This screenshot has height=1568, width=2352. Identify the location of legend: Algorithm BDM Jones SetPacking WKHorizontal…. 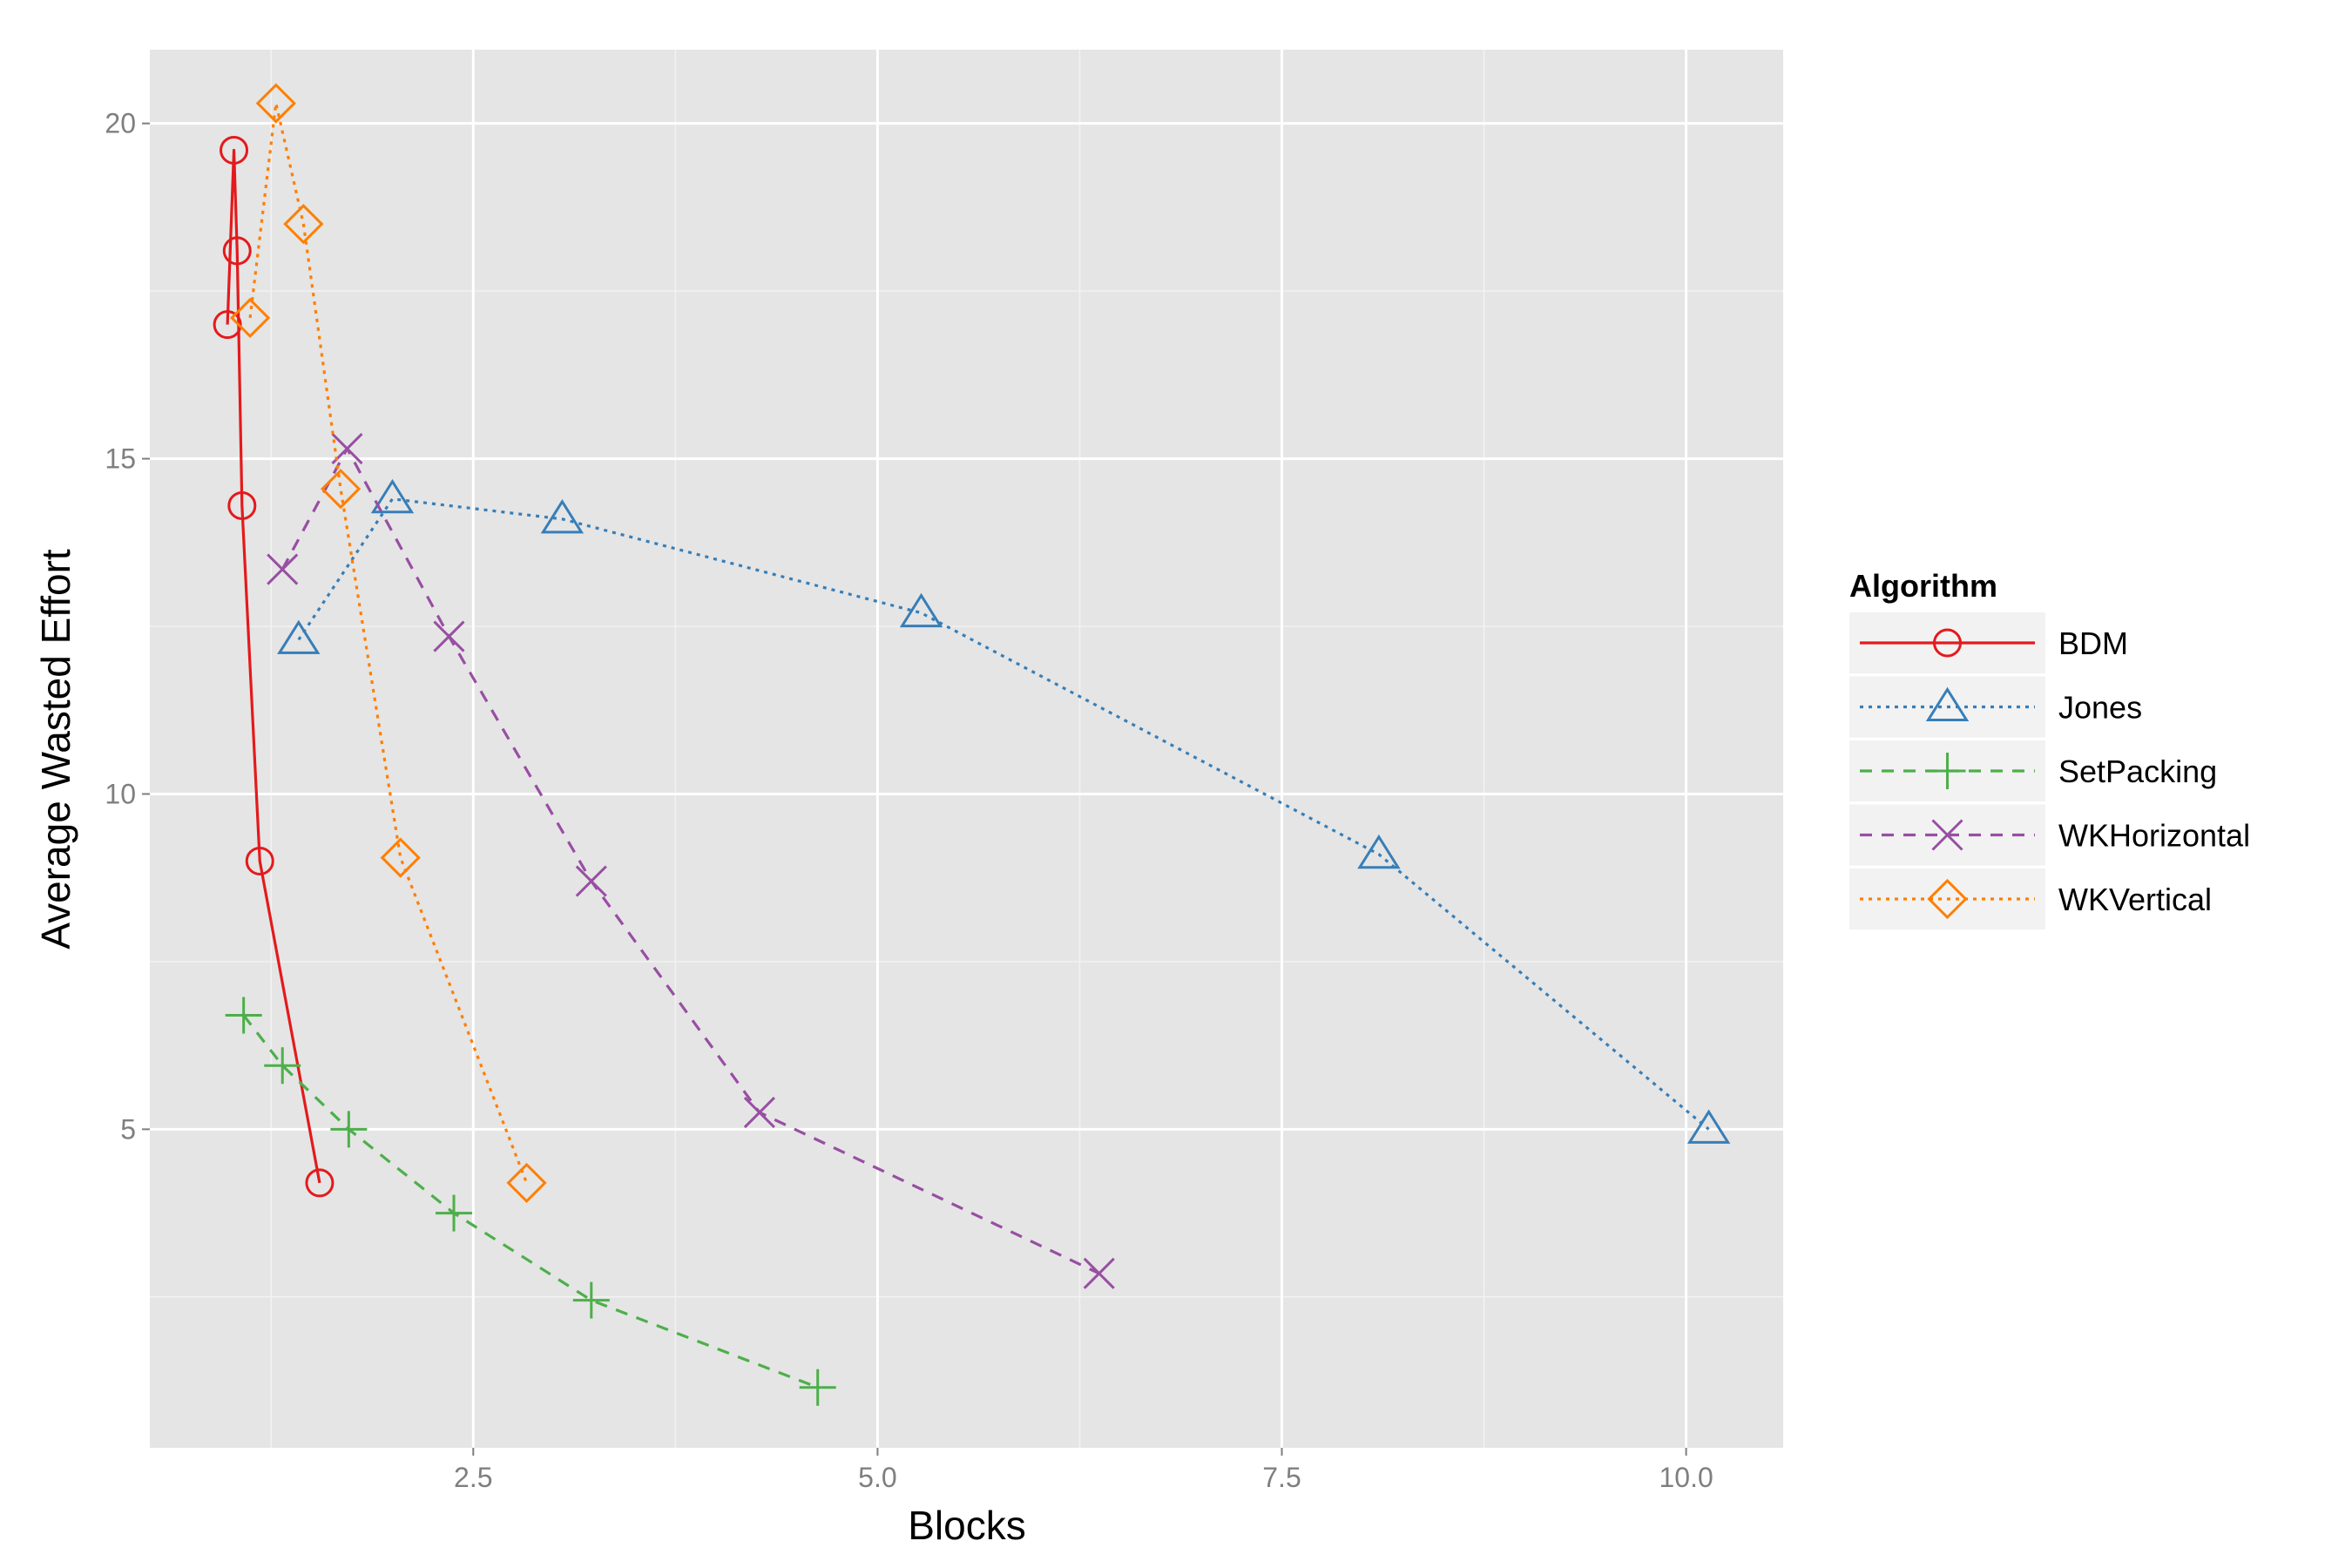
(2049, 748).